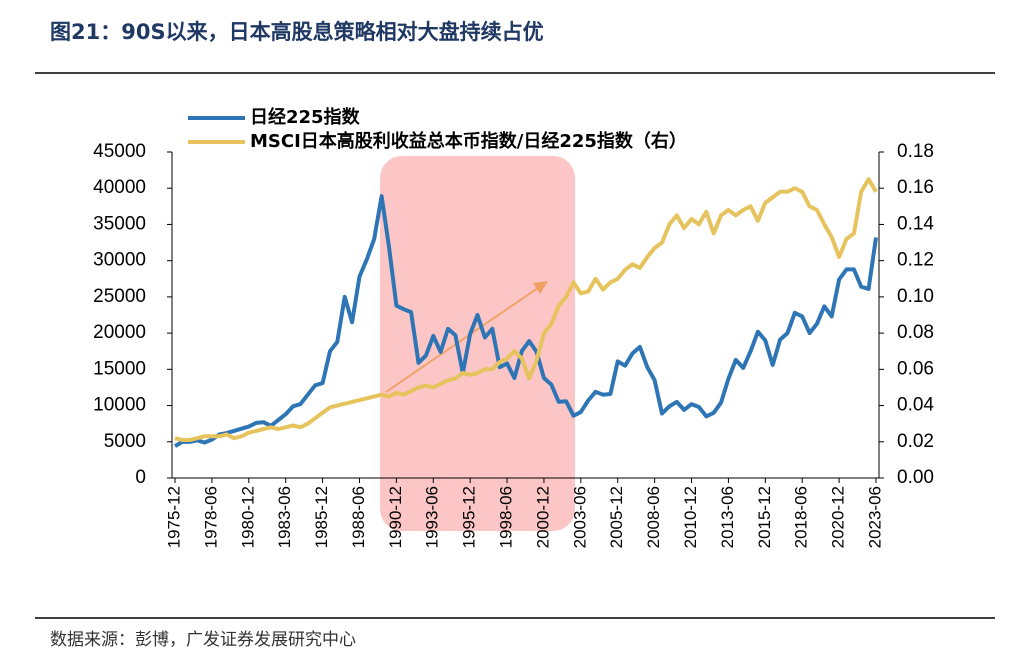 The height and width of the screenshot is (672, 1015). What do you see at coordinates (915, 368) in the screenshot?
I see `y2-tick-label: 0.06` at bounding box center [915, 368].